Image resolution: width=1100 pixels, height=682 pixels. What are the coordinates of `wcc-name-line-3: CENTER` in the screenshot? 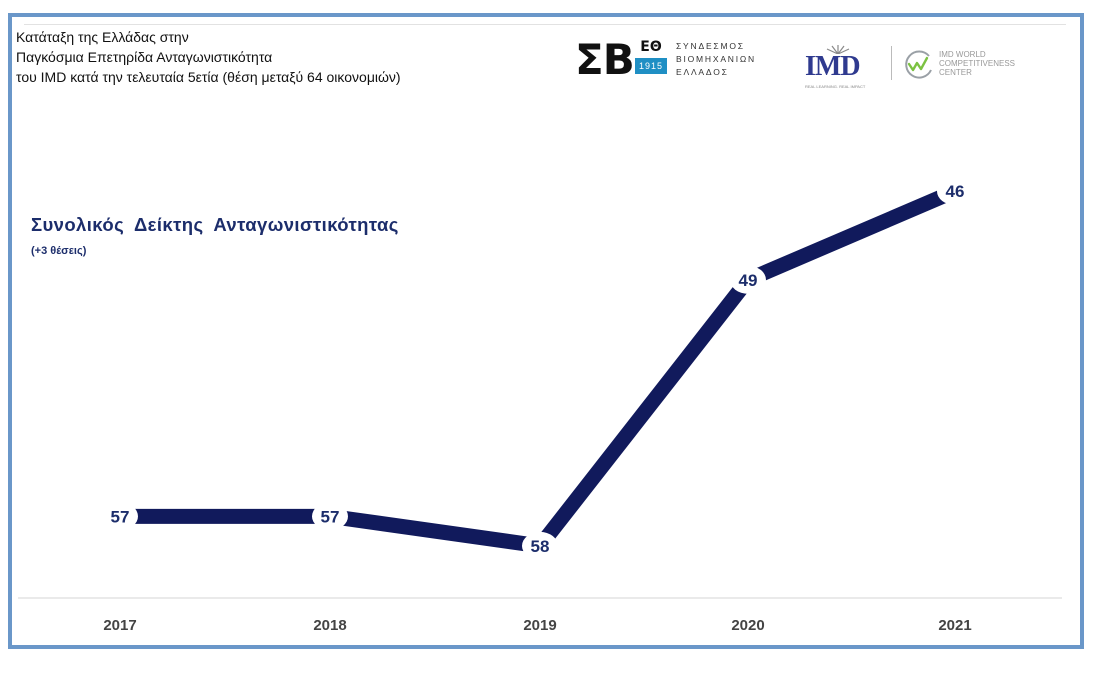 It's located at (955, 72).